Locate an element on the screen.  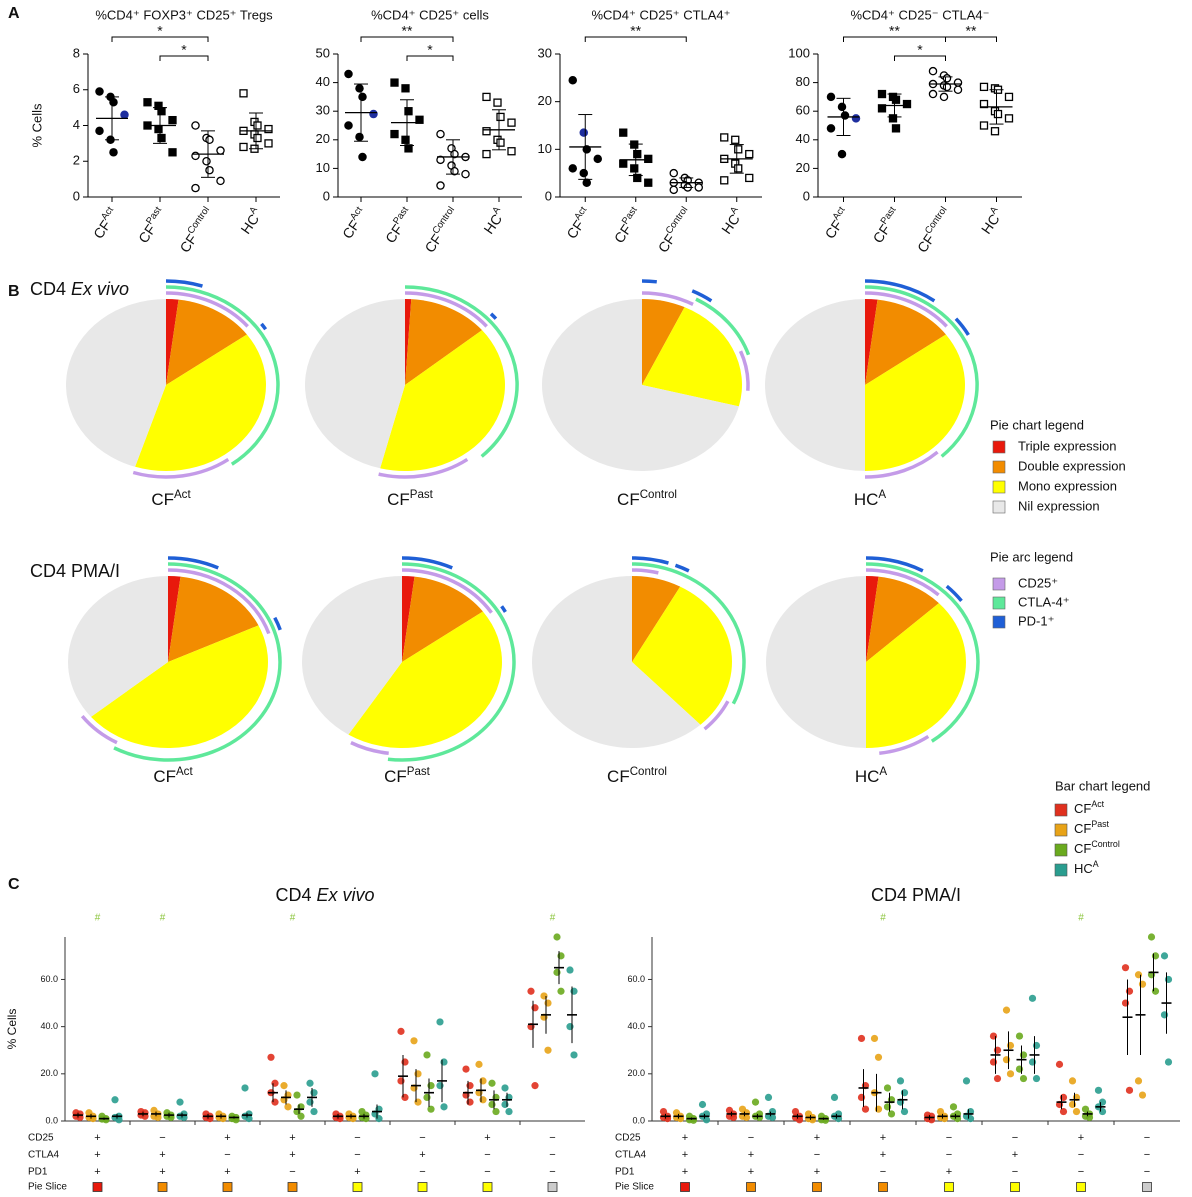
y-axis-label: % Cells is located at coordinates (12, 1029).